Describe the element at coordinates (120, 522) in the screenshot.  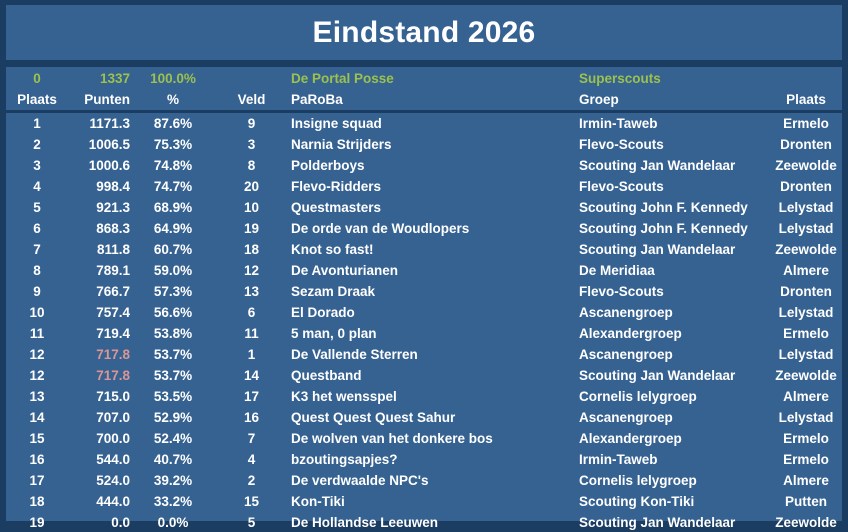
I see `cell-punten: 0.0` at that location.